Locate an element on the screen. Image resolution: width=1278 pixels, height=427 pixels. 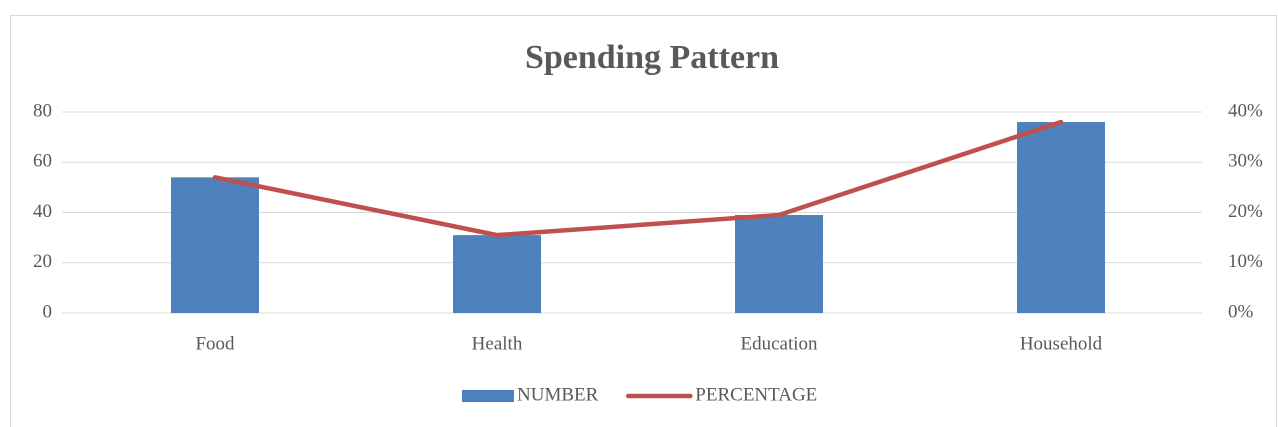
y-tick-label: 80 is located at coordinates (42, 110).